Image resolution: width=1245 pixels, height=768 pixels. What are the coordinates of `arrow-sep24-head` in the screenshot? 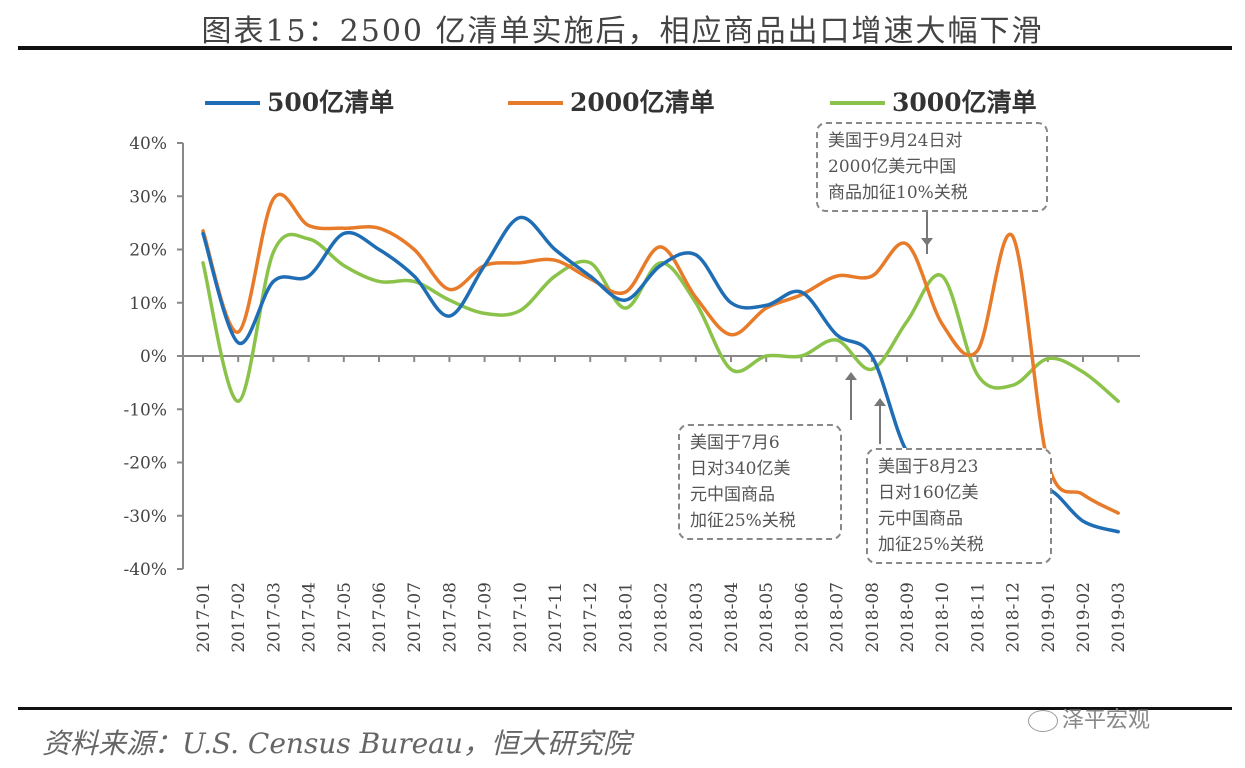 It's located at (927, 242).